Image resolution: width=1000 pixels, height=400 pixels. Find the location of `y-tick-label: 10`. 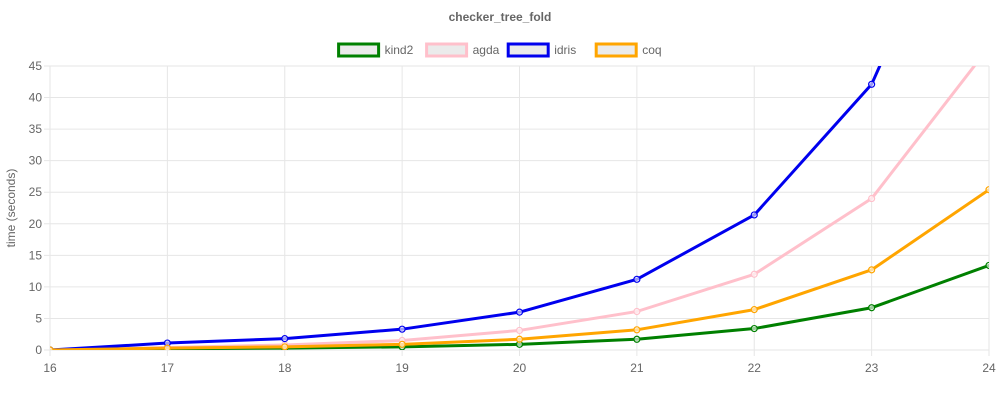

y-tick-label: 10 is located at coordinates (36, 287).